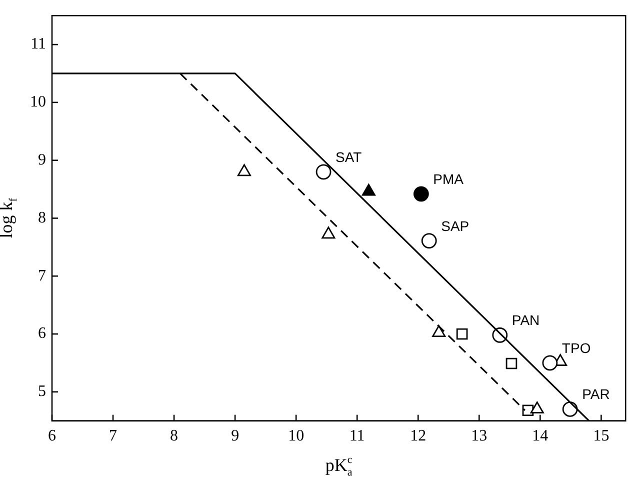  I want to click on x-tick-label: 11, so click(357, 436).